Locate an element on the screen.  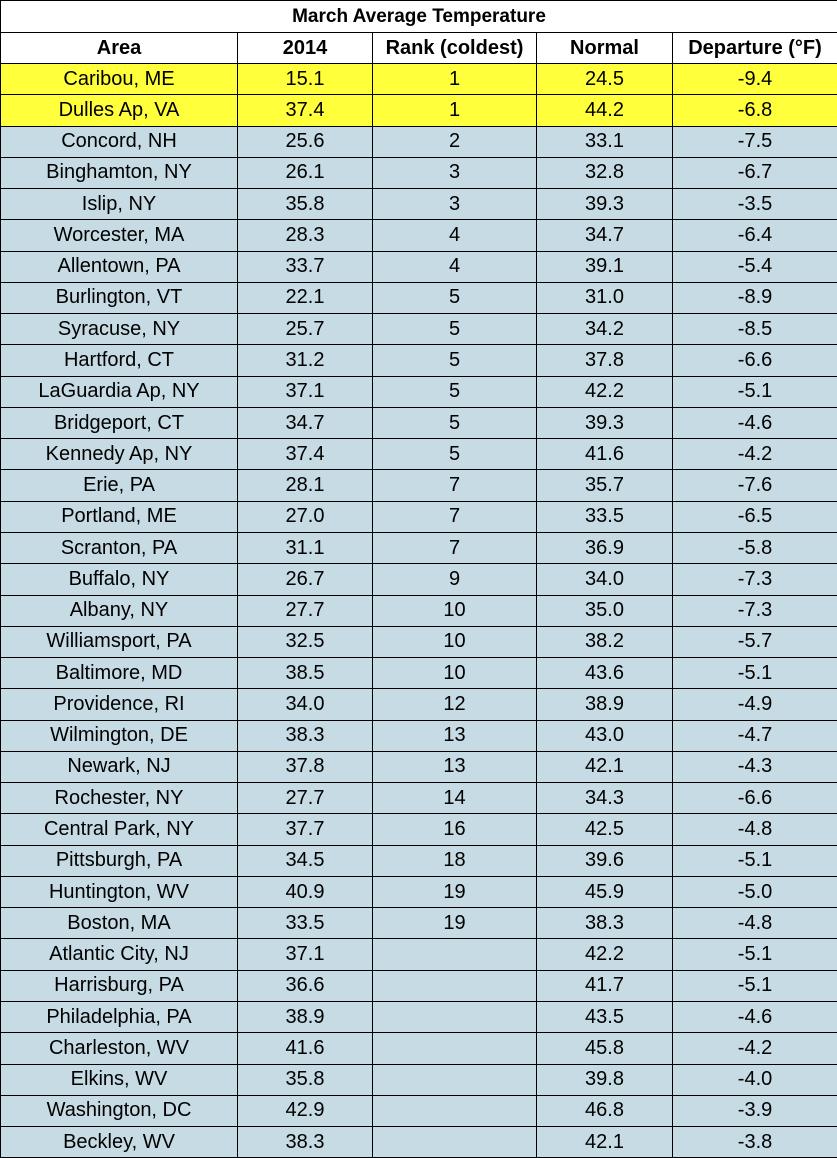
table-cell: 38.5 is located at coordinates (305, 673).